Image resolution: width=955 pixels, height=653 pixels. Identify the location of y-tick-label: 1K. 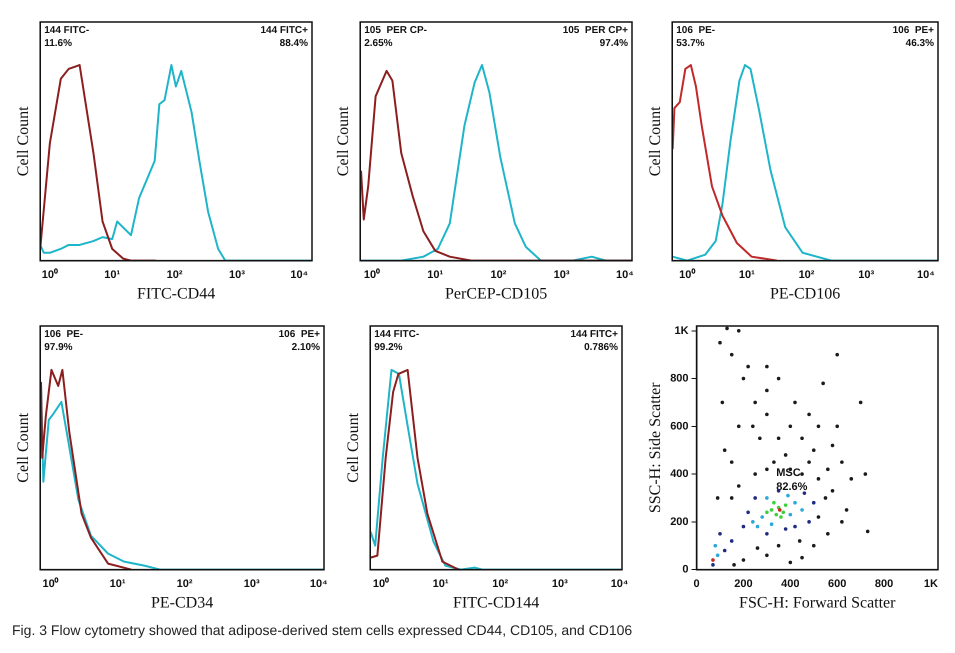
(681, 330).